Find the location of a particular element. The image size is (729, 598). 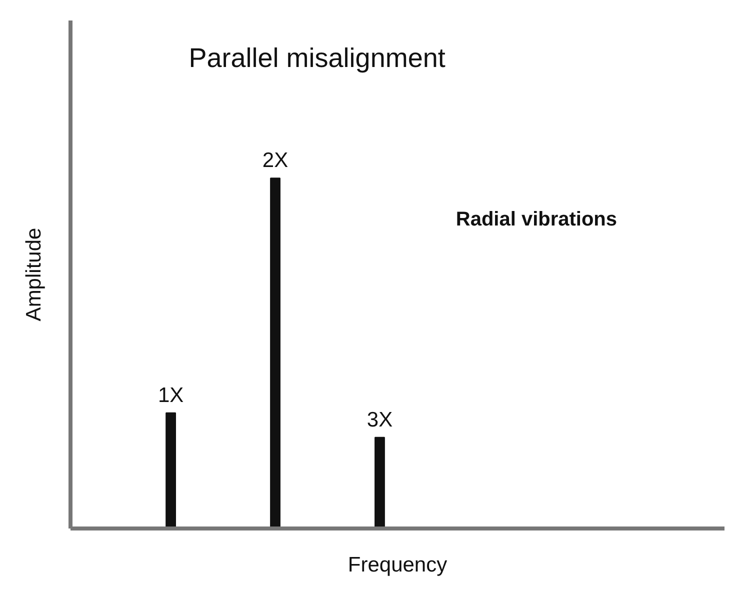

x-axis-title: Frequency is located at coordinates (398, 565).